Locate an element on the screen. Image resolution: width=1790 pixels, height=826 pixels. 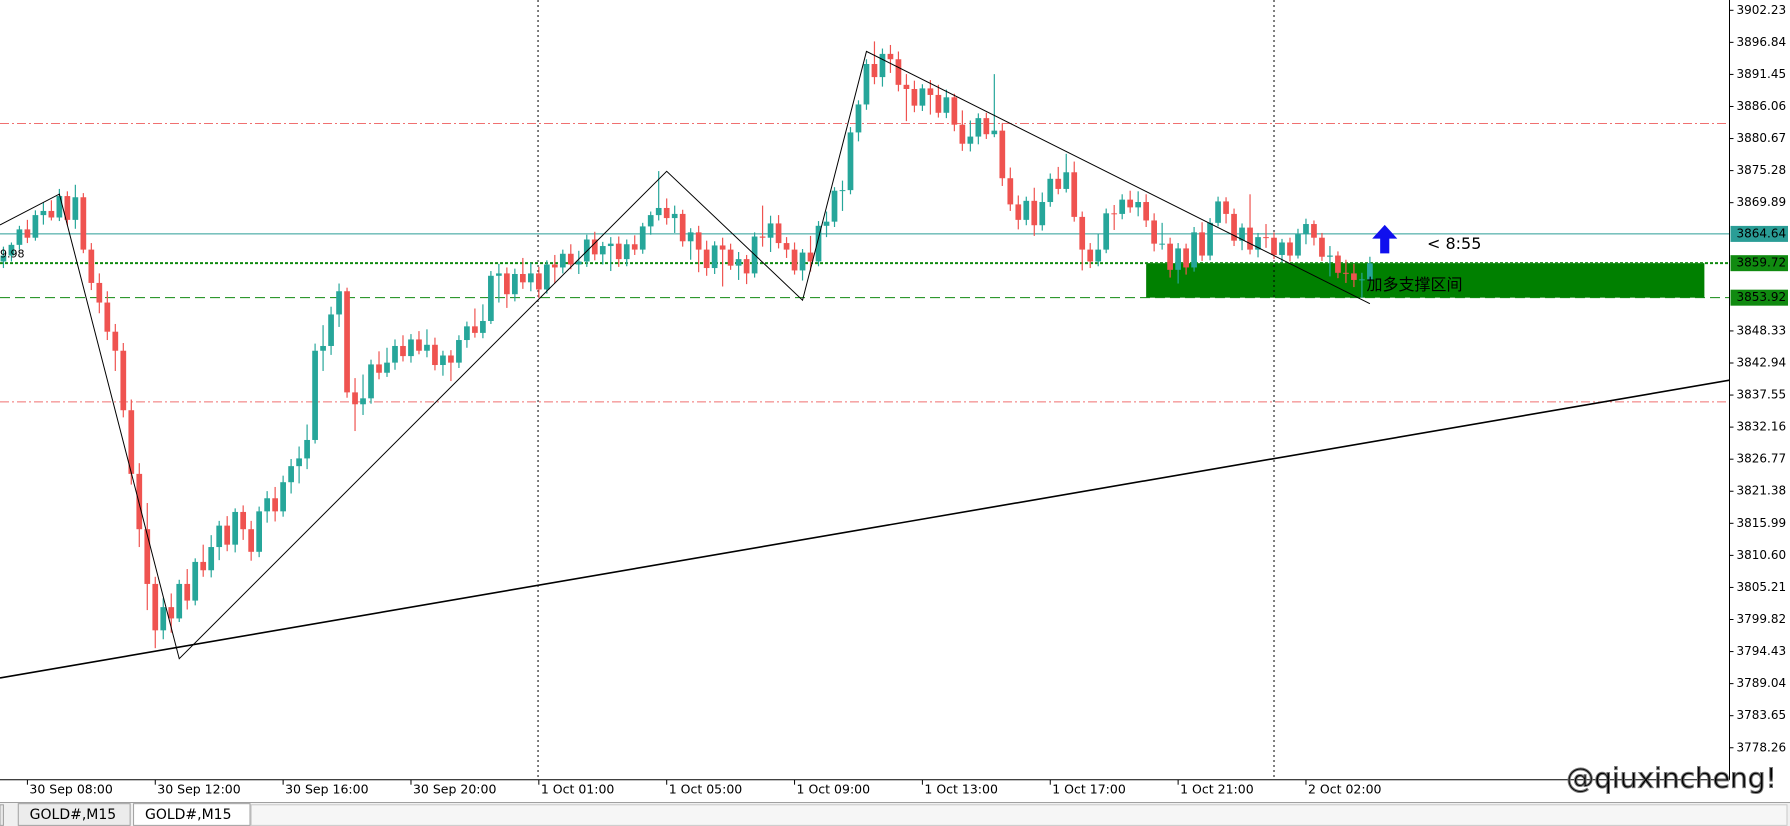
x-tick-label: 1 Oct 17:00 is located at coordinates (1089, 788).